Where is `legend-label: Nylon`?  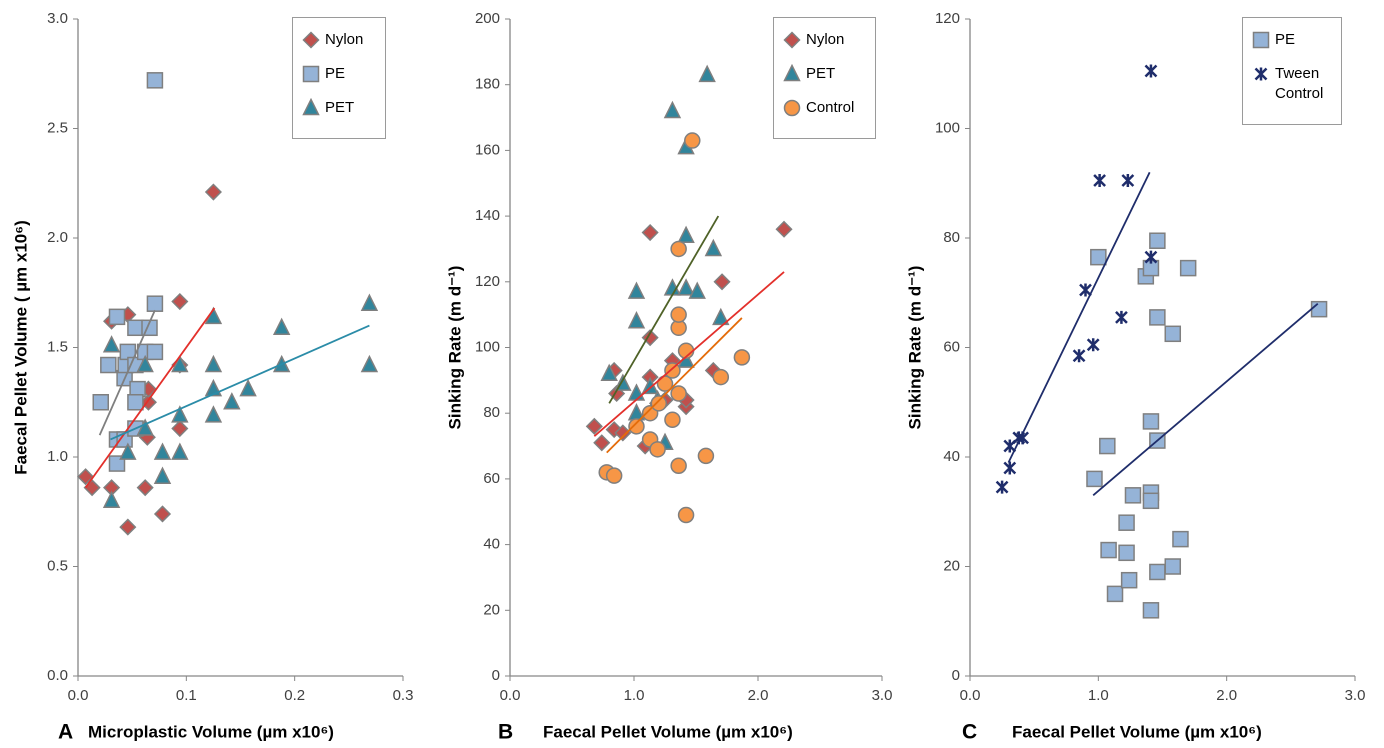
legend-label: Nylon is located at coordinates (825, 39).